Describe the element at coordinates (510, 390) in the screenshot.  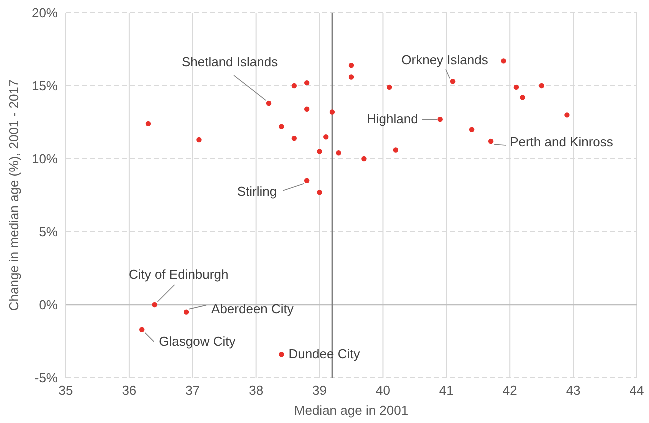
I see `x-tick-label: 42` at that location.